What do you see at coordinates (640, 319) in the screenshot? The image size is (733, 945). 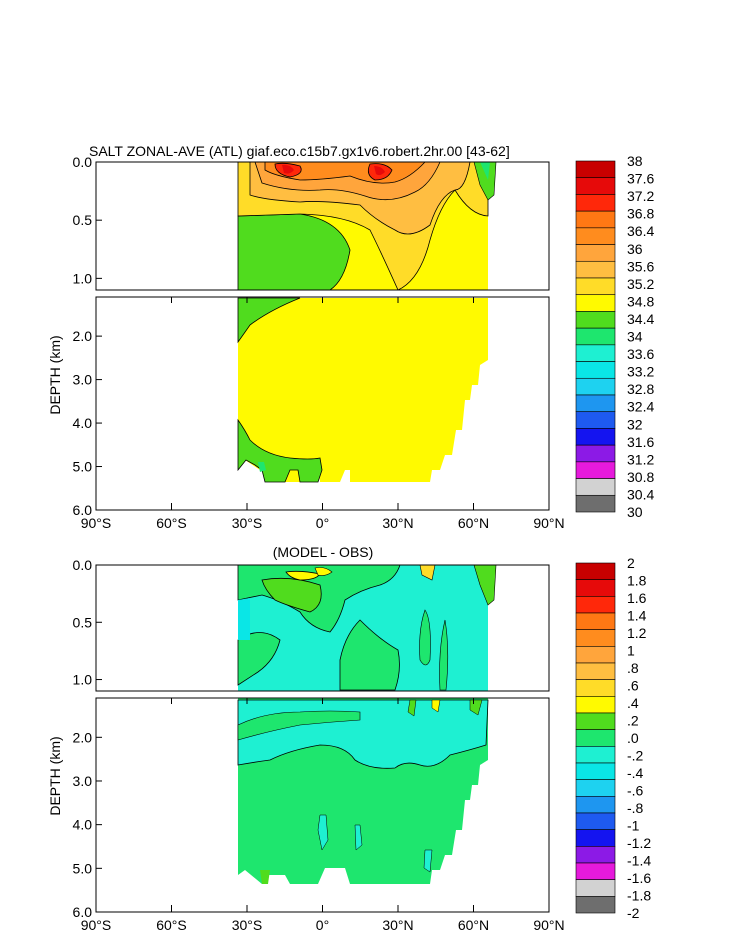 I see `colorbar-label: 34.4` at bounding box center [640, 319].